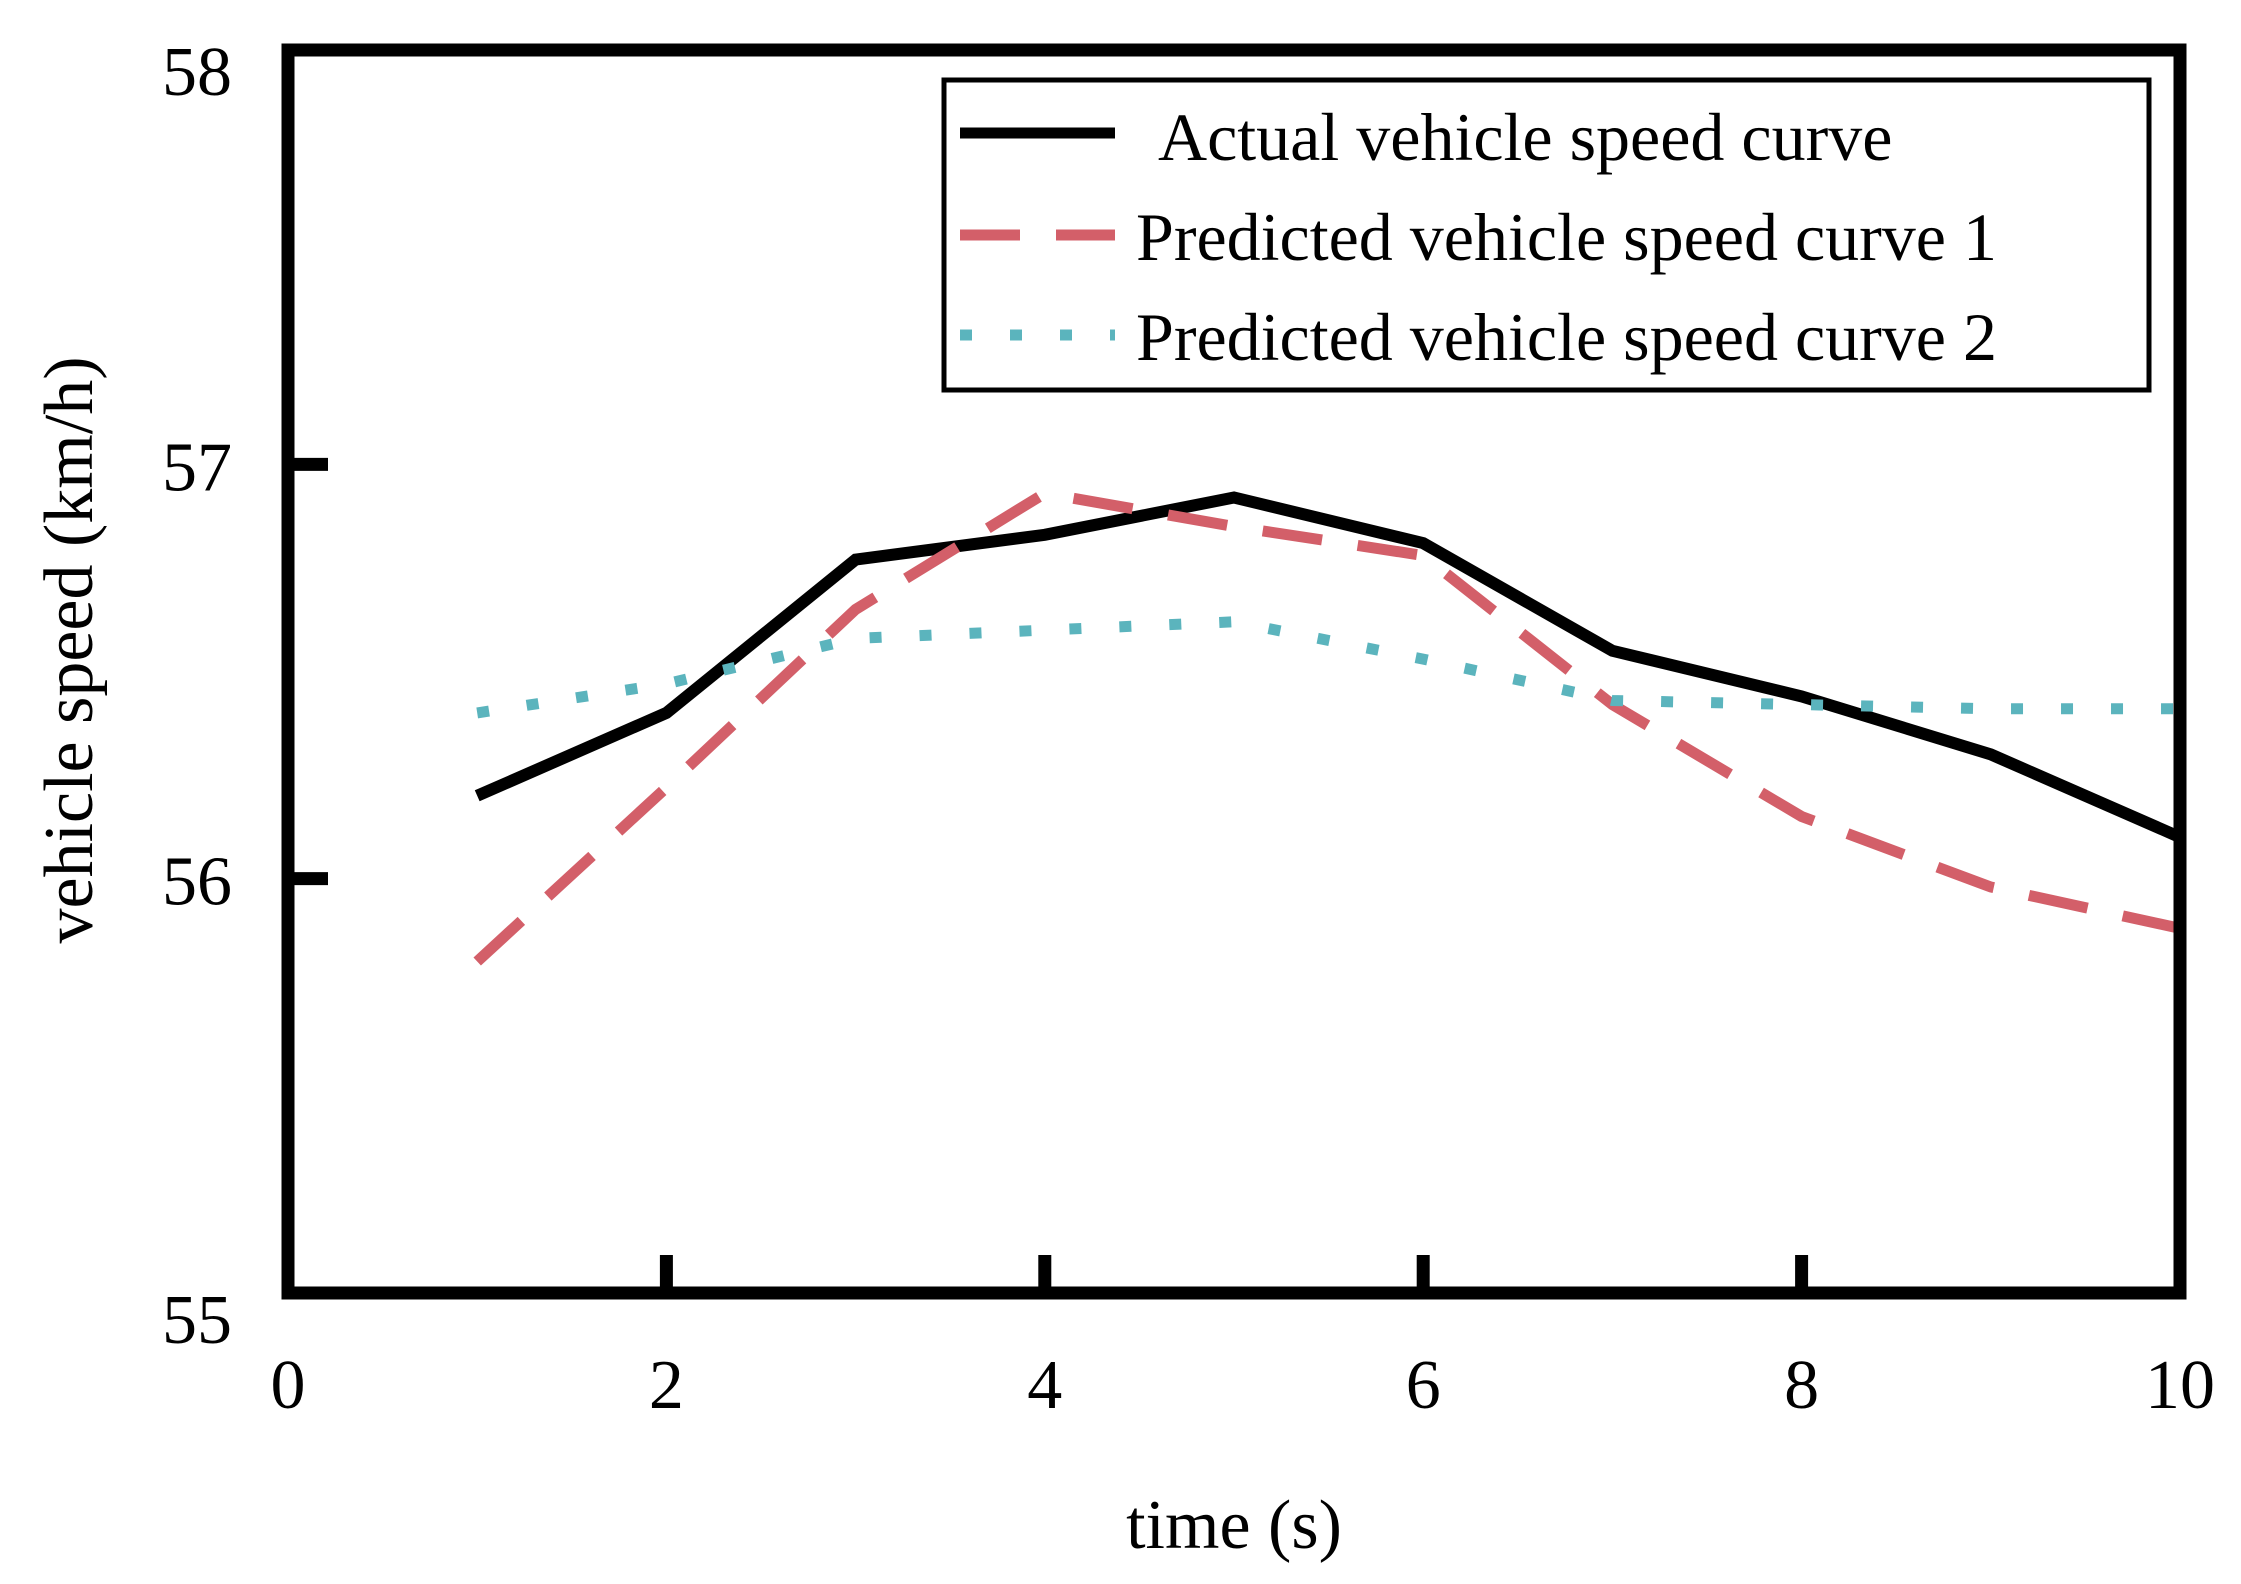 The image size is (2241, 1584). Describe the element at coordinates (1801, 1385) in the screenshot. I see `x-tick-label-8: 8` at that location.